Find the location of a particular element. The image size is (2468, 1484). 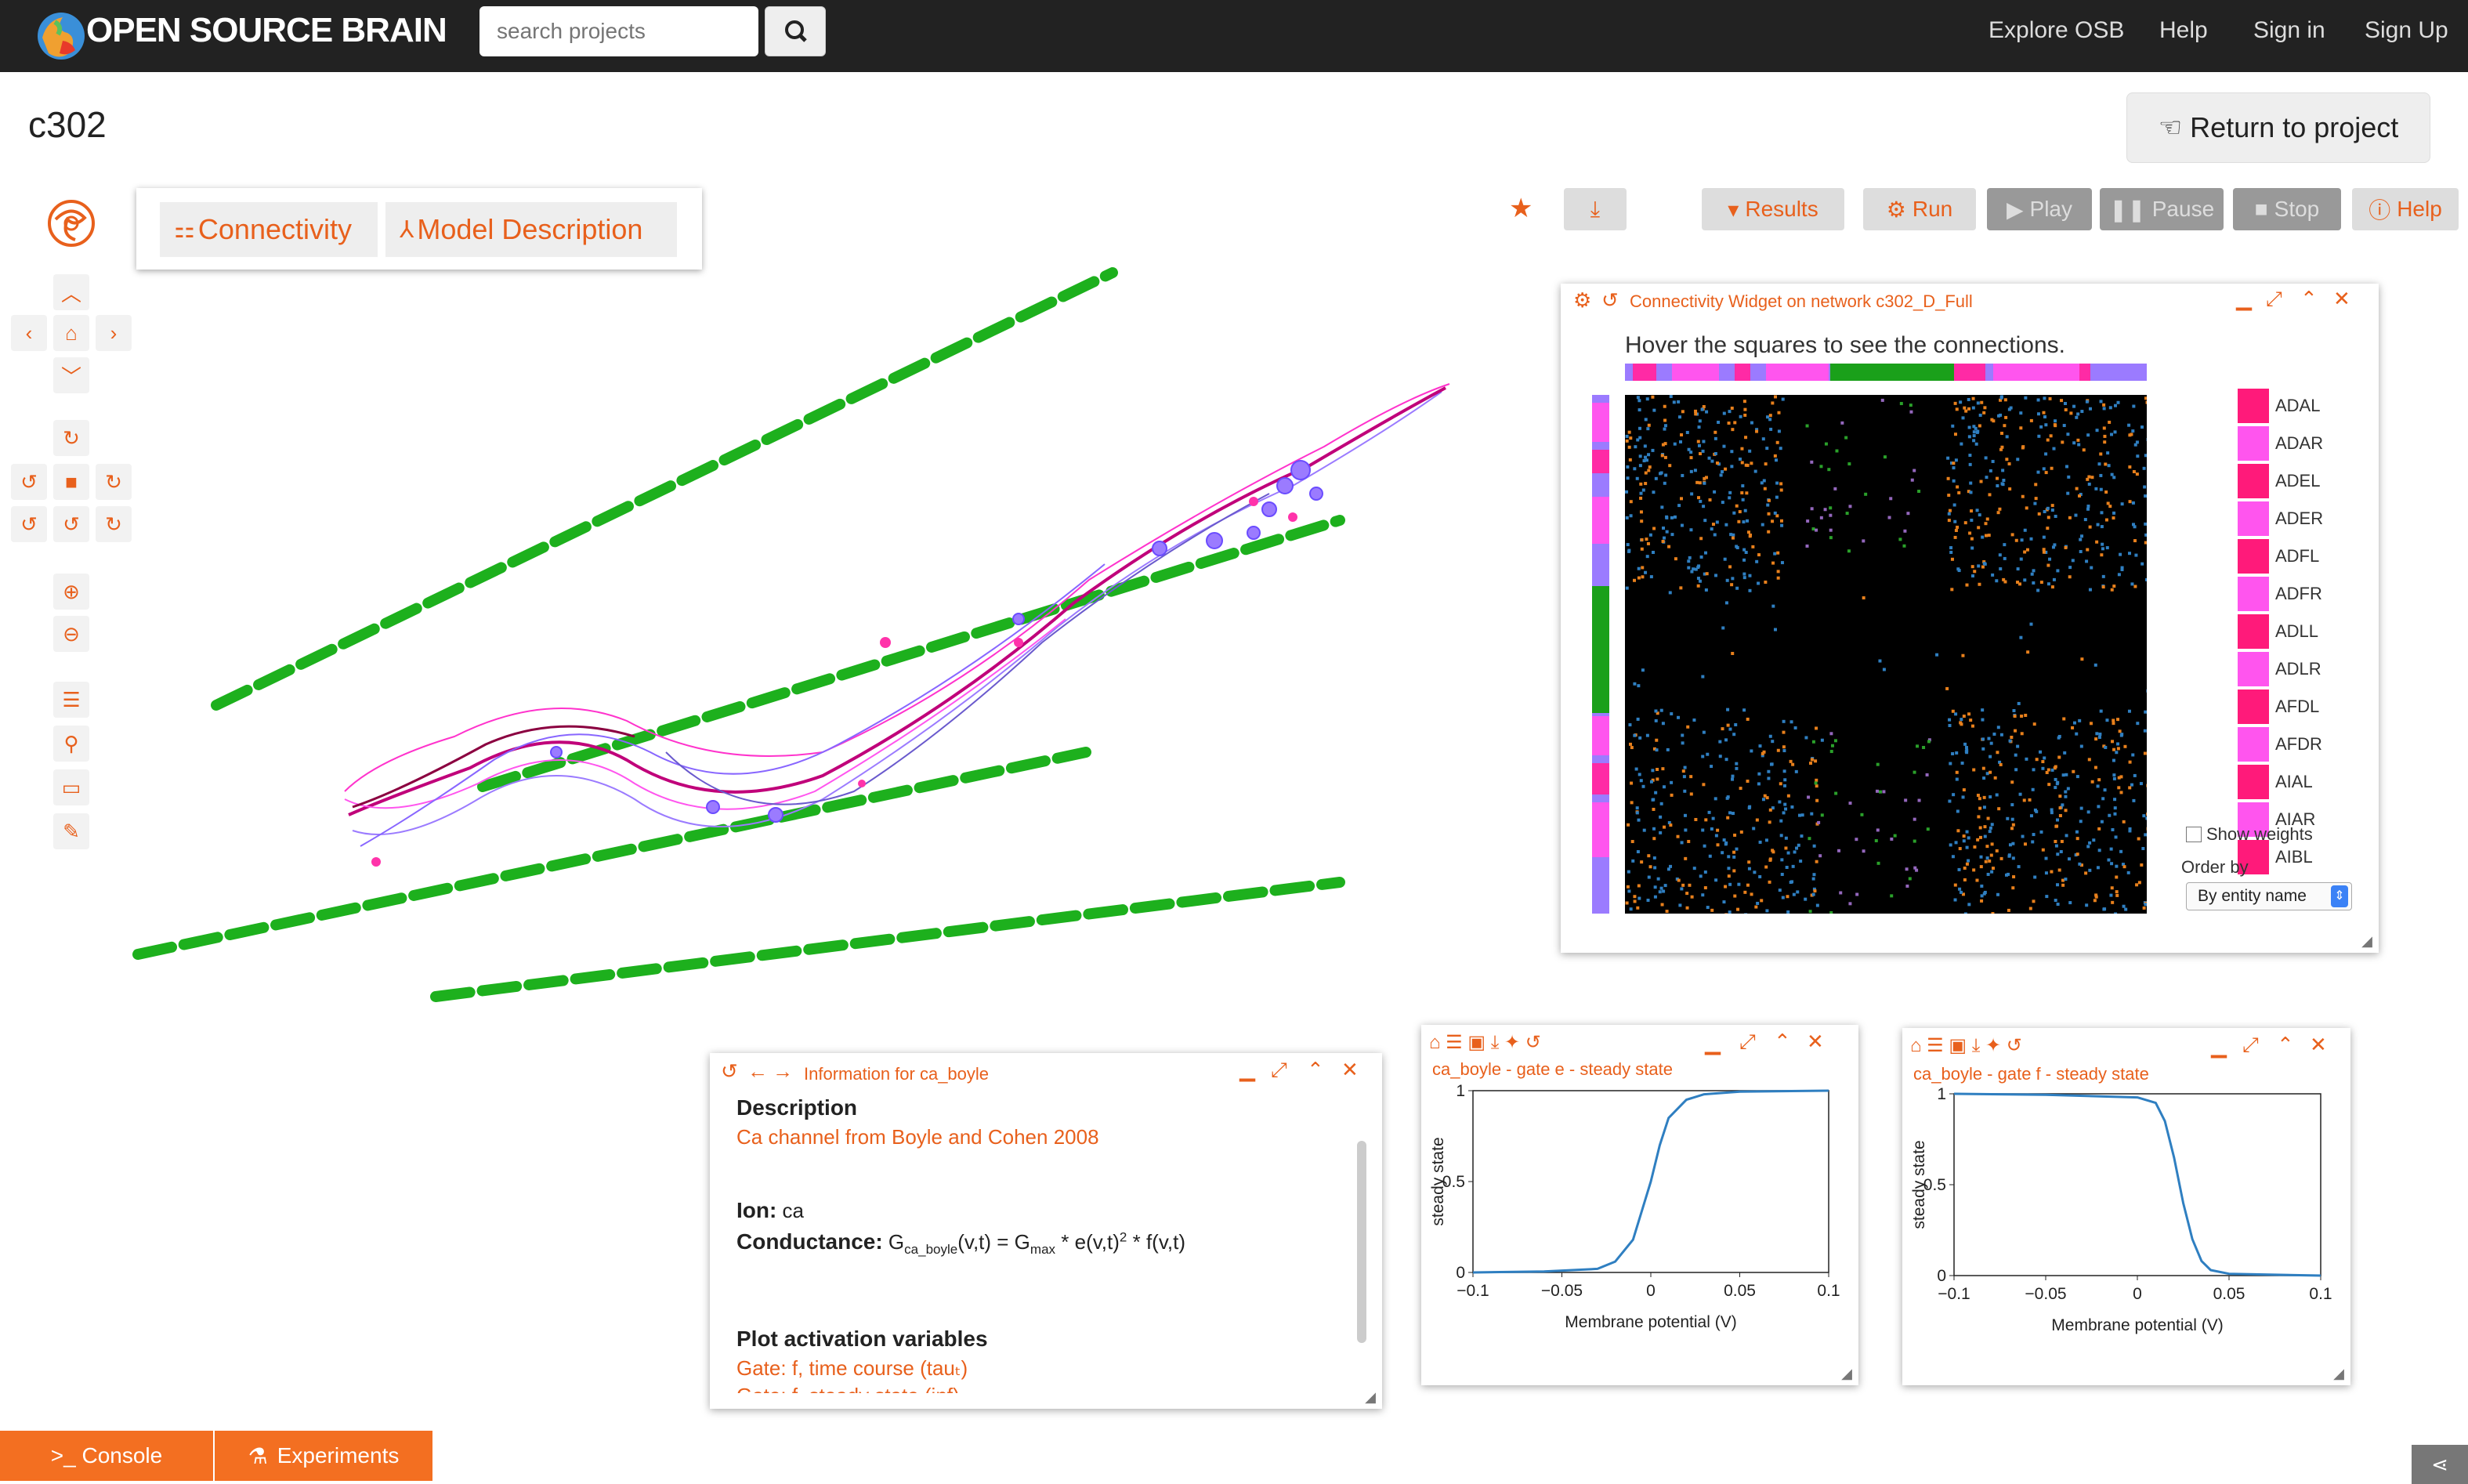

neuron-label-row: ADEL is located at coordinates (2279, 481).